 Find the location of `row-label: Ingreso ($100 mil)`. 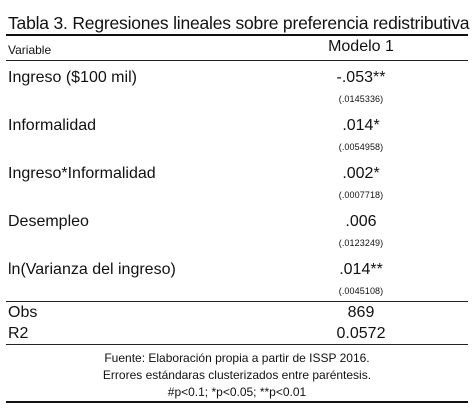

row-label: Ingreso ($100 mil) is located at coordinates (72, 77).